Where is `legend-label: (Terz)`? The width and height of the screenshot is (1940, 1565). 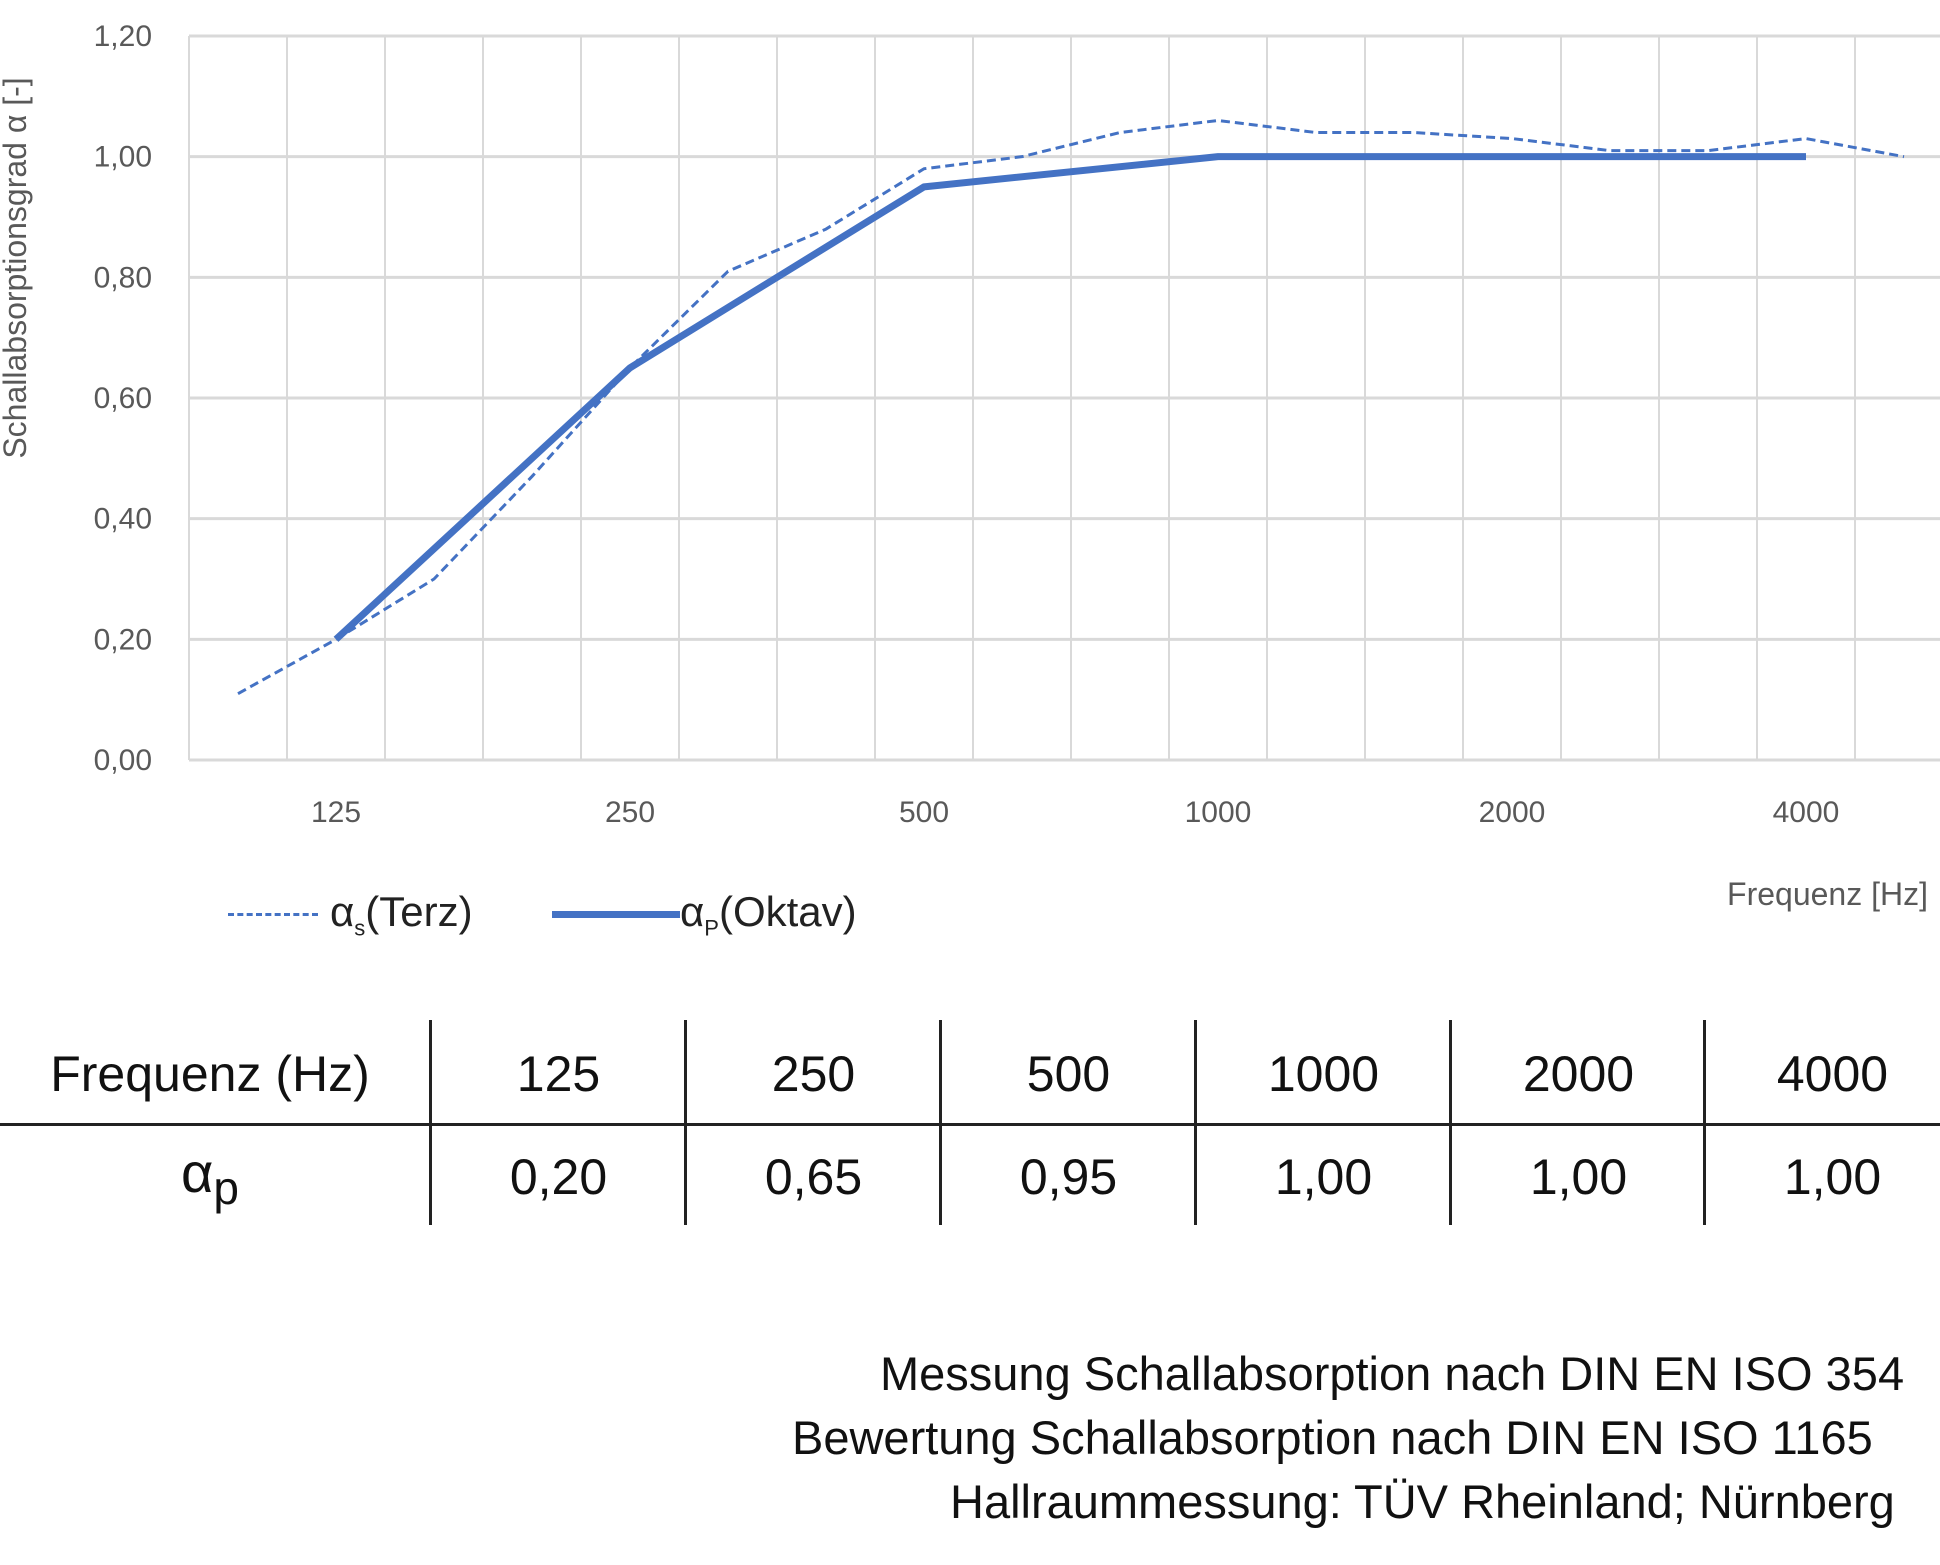 legend-label: (Terz) is located at coordinates (419, 911).